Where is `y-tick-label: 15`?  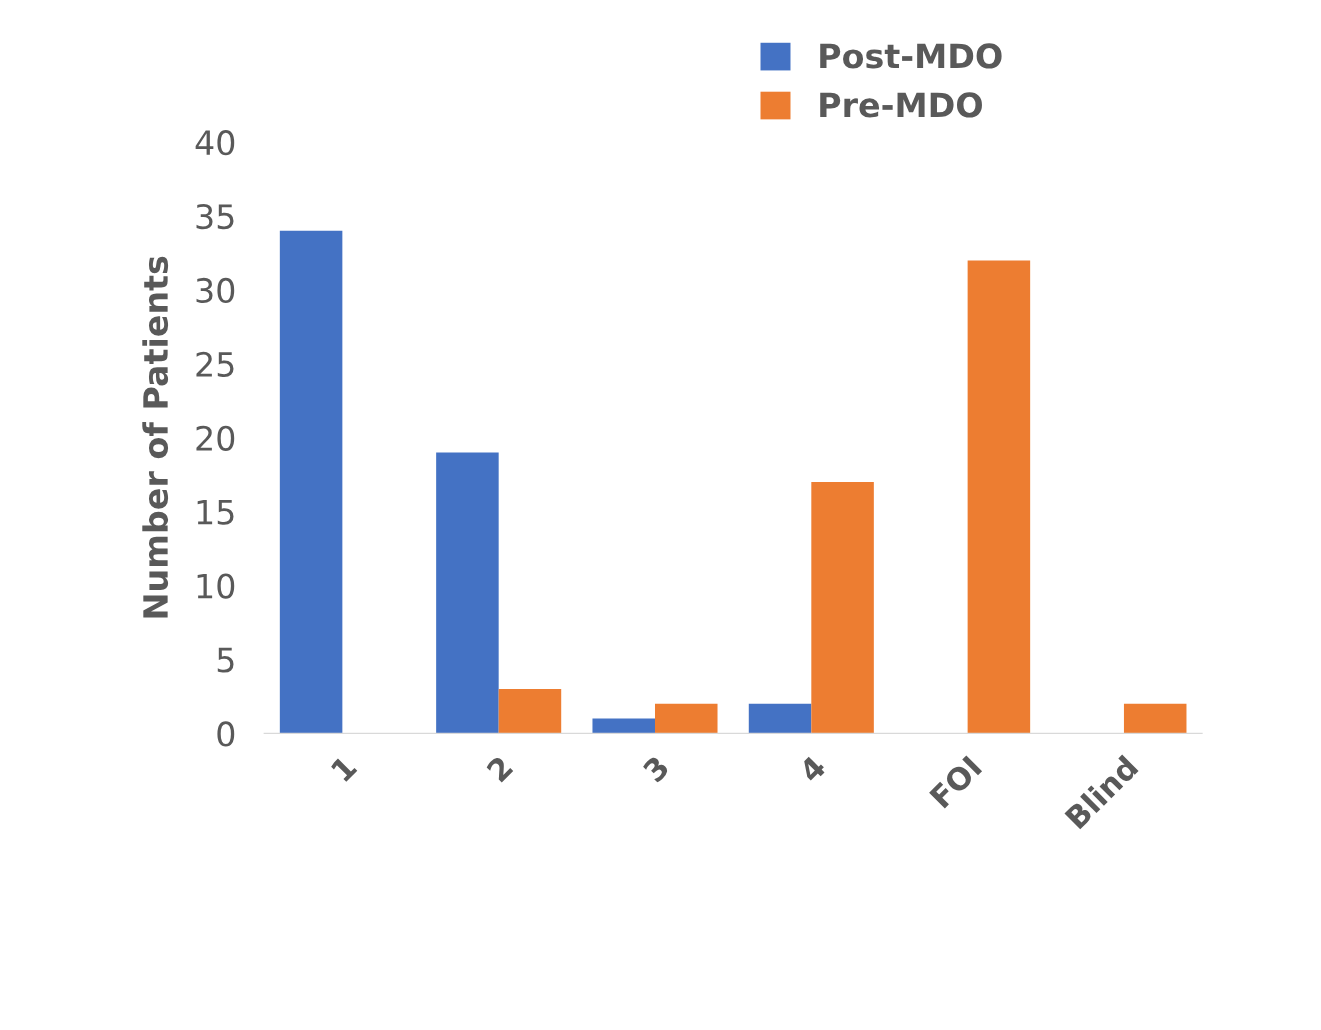 y-tick-label: 15 is located at coordinates (215, 512).